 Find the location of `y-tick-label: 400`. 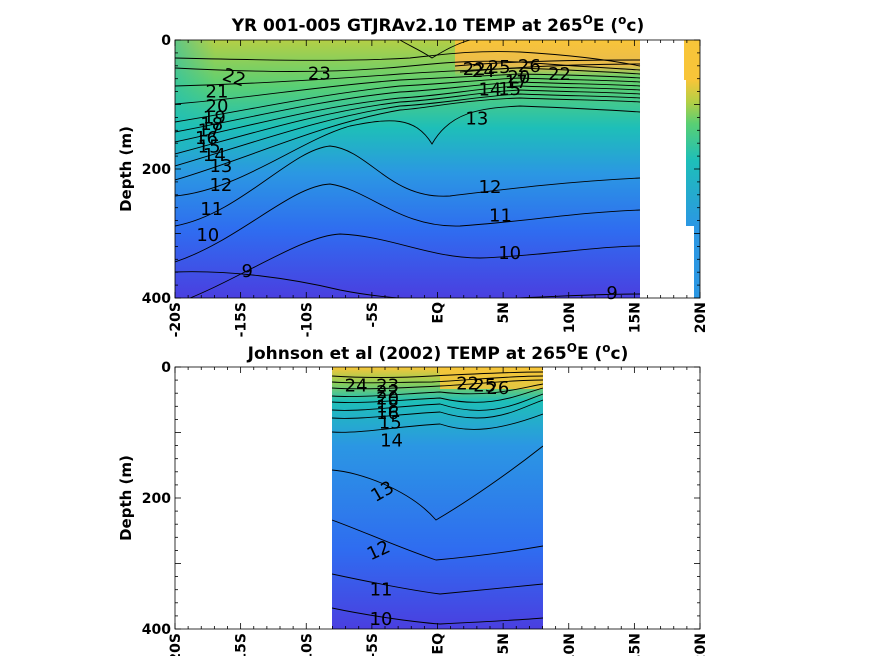

y-tick-label: 400 is located at coordinates (156, 630).